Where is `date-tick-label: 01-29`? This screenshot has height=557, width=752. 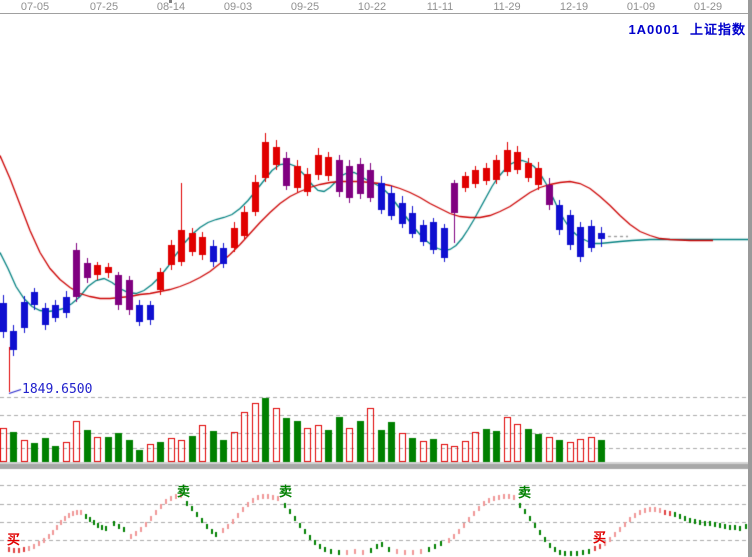
date-tick-label: 01-29 is located at coordinates (708, 7).